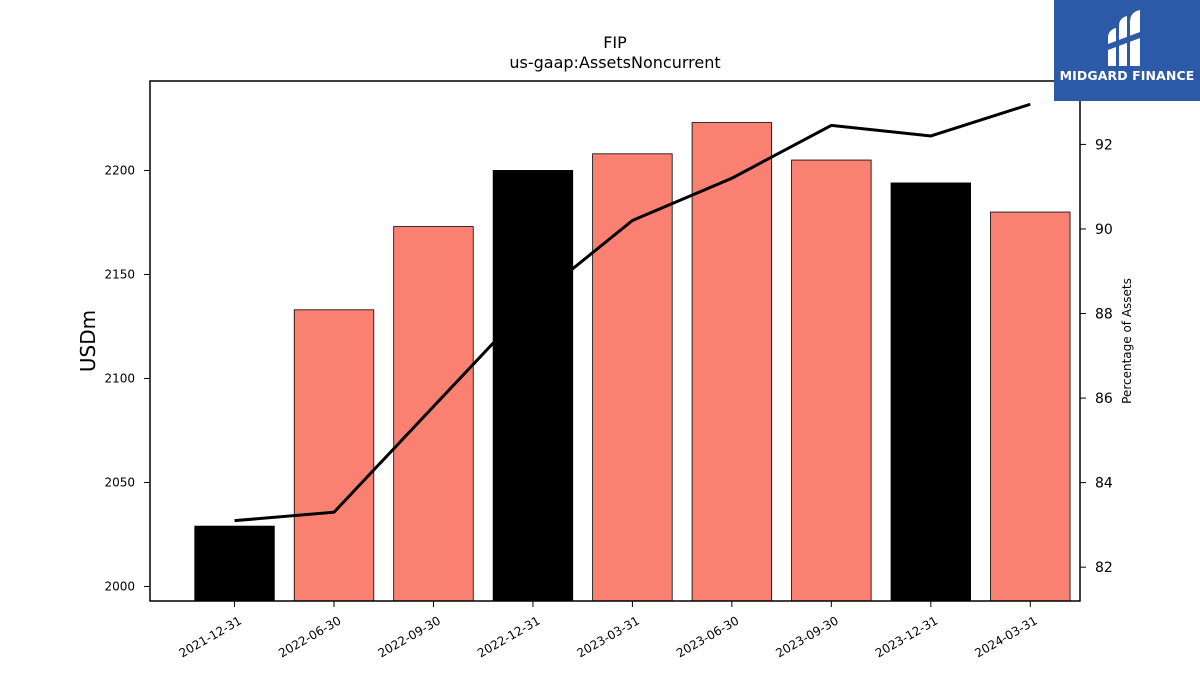 The image size is (1200, 675). What do you see at coordinates (1096, 356) in the screenshot?
I see `y-axis-right: 82 84 86 88 90 92` at bounding box center [1096, 356].